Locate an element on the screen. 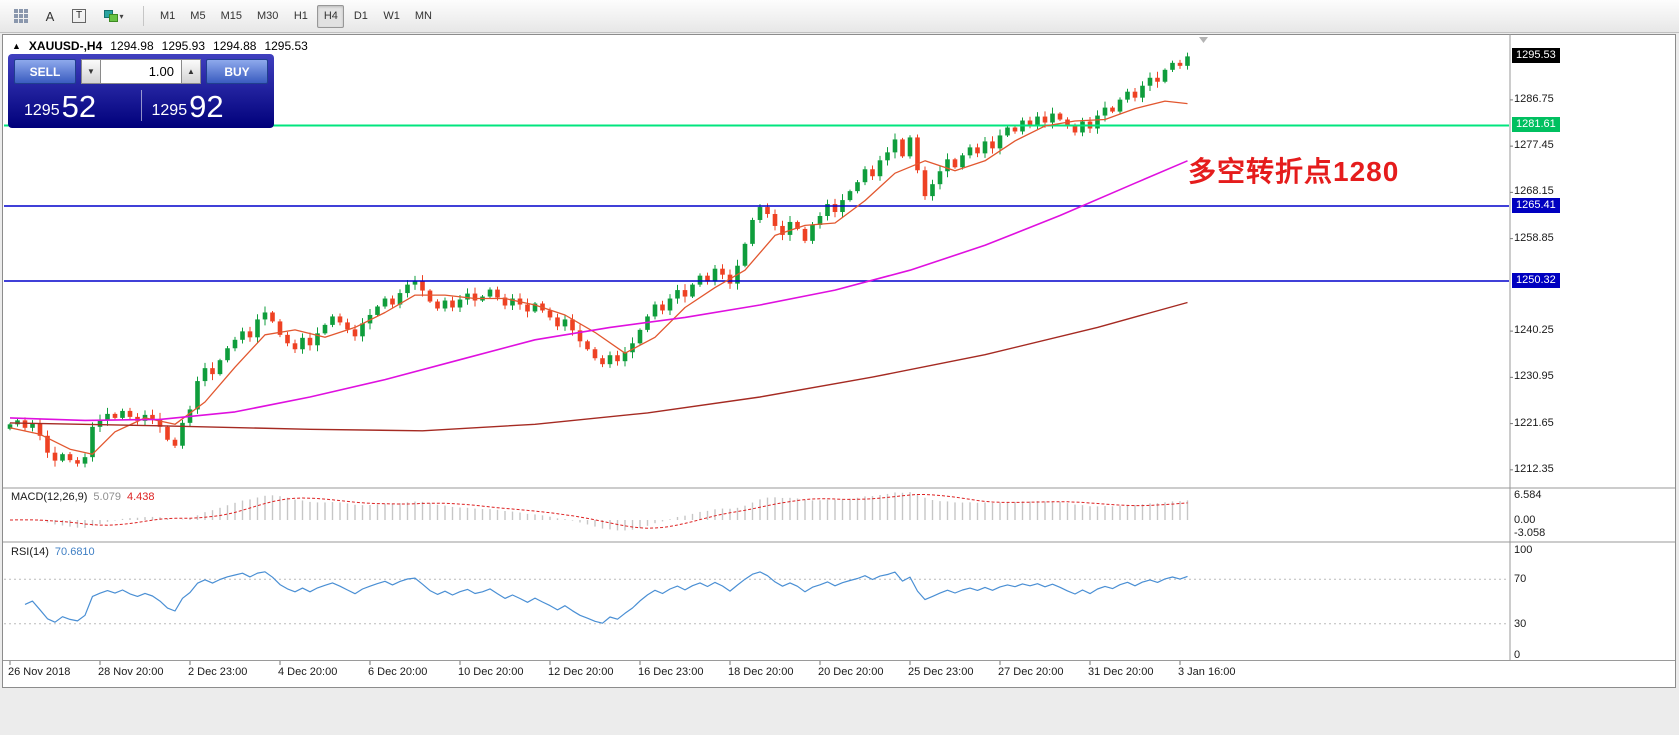 The width and height of the screenshot is (1679, 735). time-axis-label: 16 Dec 23:00 is located at coordinates (671, 672).